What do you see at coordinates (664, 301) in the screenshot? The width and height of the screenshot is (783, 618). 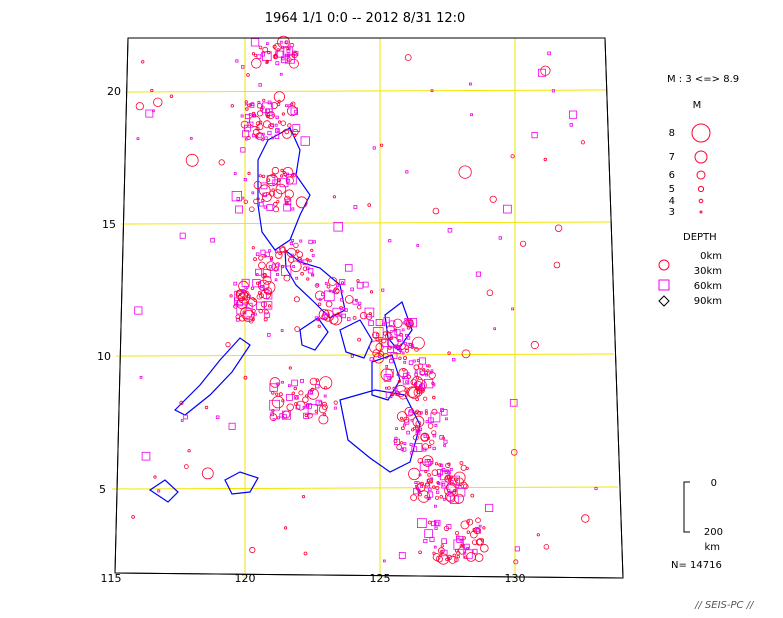 I see `depth-symbol-deep` at bounding box center [664, 301].